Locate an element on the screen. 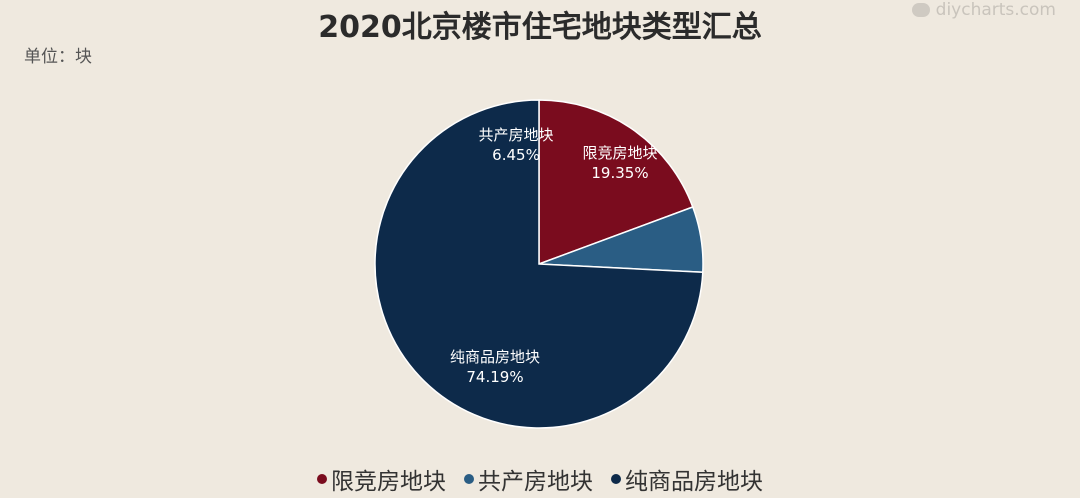  watermark-logo-icon is located at coordinates (920, 10).